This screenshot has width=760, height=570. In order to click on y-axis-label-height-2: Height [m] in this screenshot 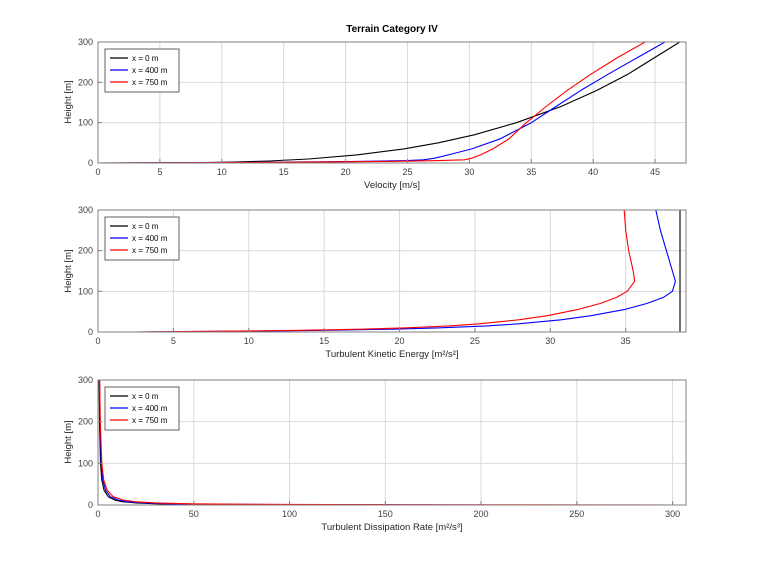, I will do `click(68, 271)`.